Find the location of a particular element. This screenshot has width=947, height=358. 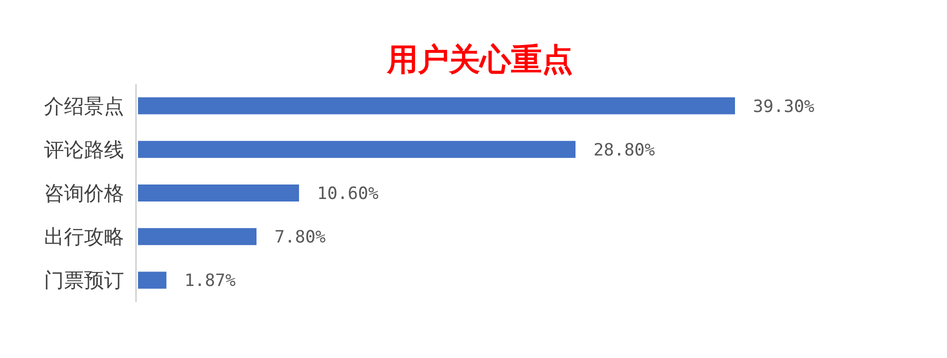

y-tick-label: 评论路线 is located at coordinates (84, 149).